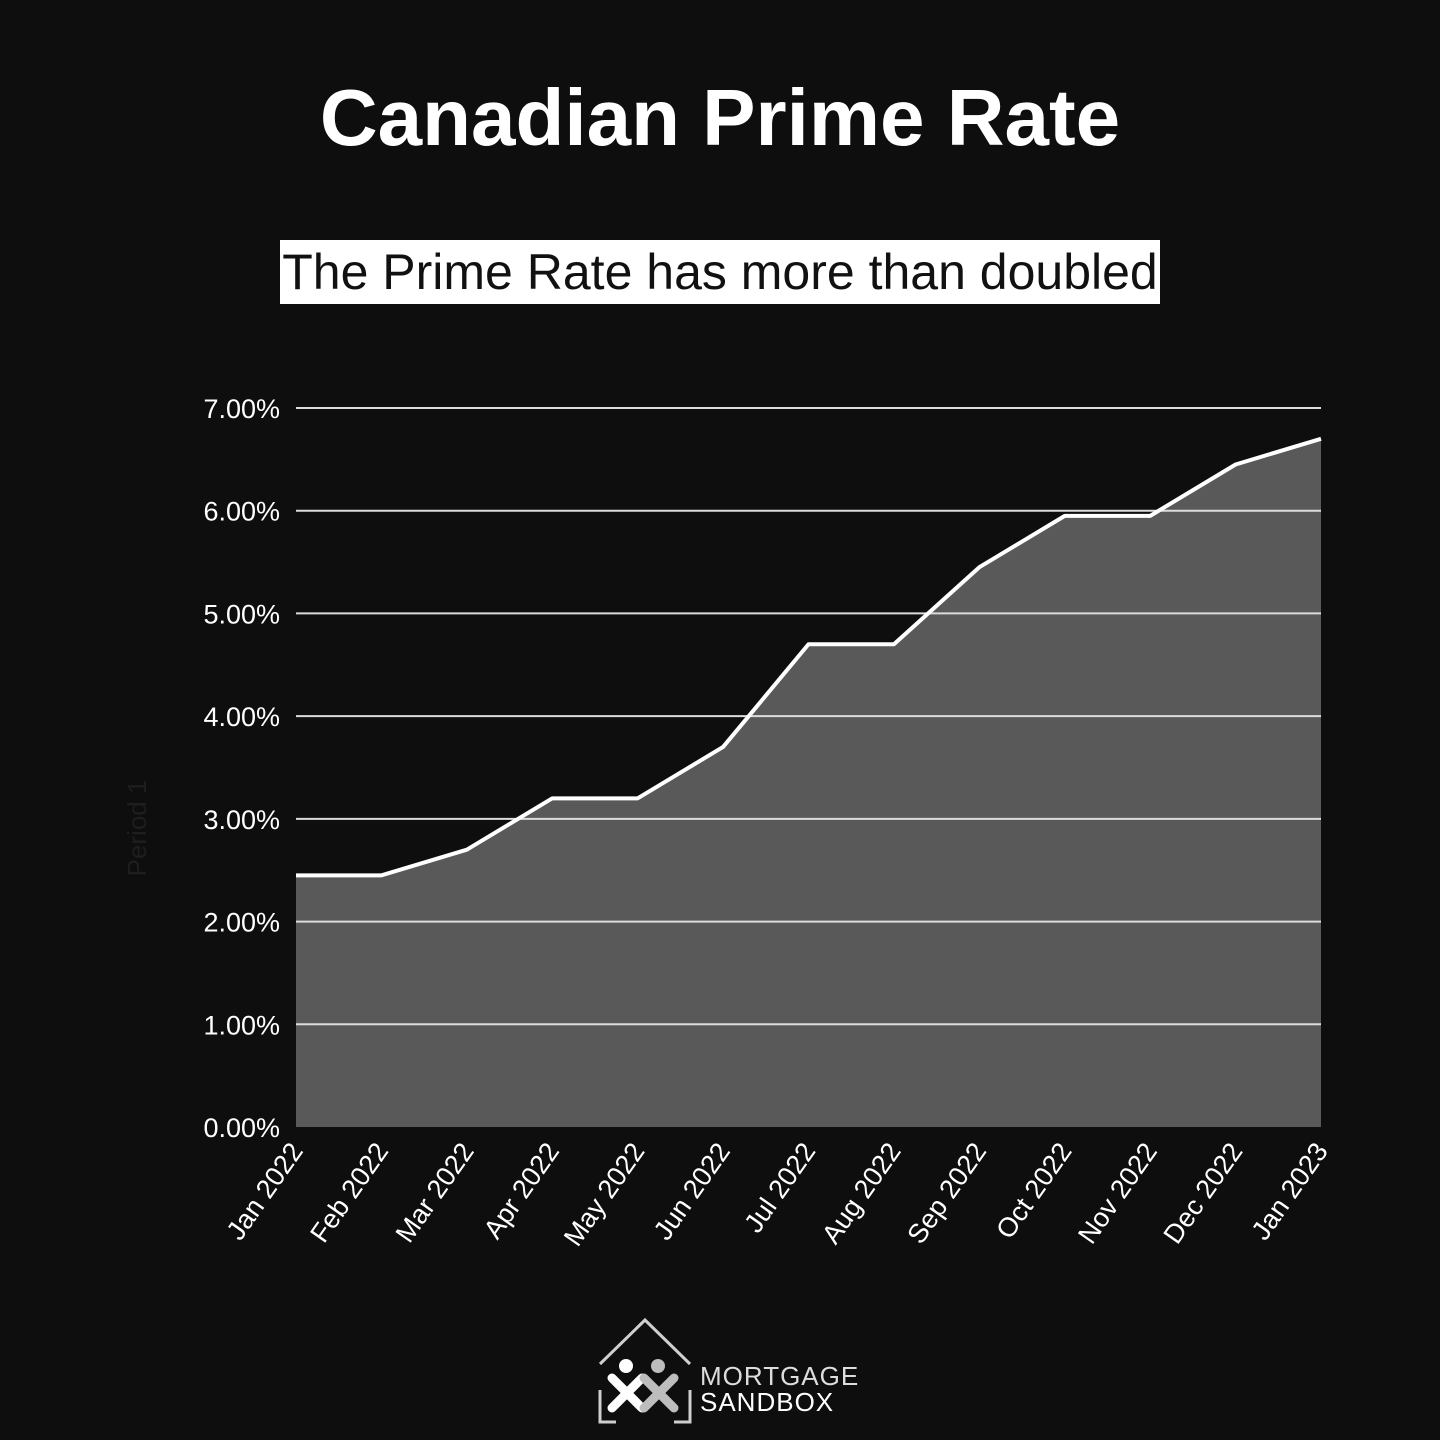 The height and width of the screenshot is (1440, 1440). I want to click on house-people-icon, so click(645, 1370).